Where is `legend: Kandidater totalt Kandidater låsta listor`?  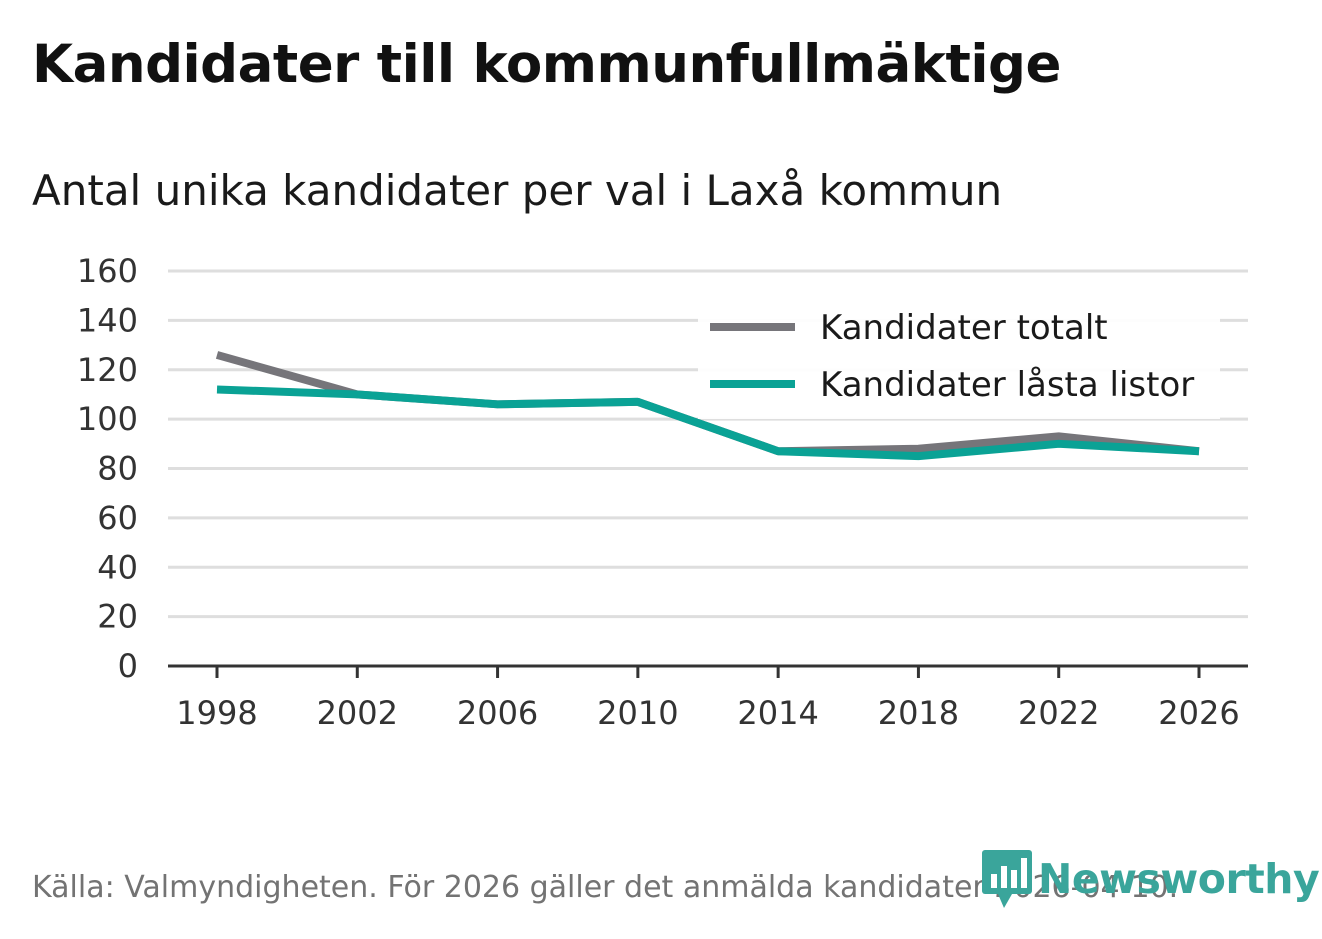 legend: Kandidater totalt Kandidater låsta listor is located at coordinates (959, 358).